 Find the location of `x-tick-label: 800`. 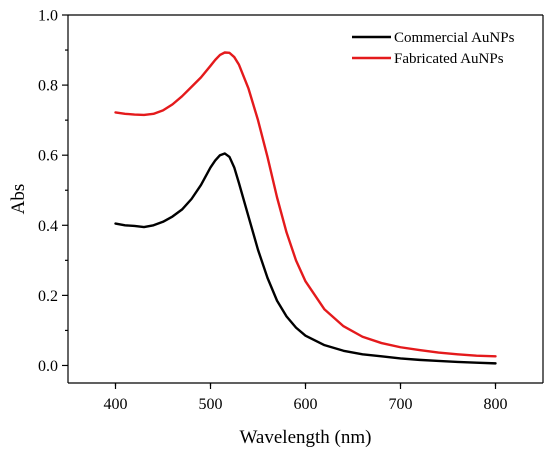

x-tick-label: 800 is located at coordinates (496, 404).